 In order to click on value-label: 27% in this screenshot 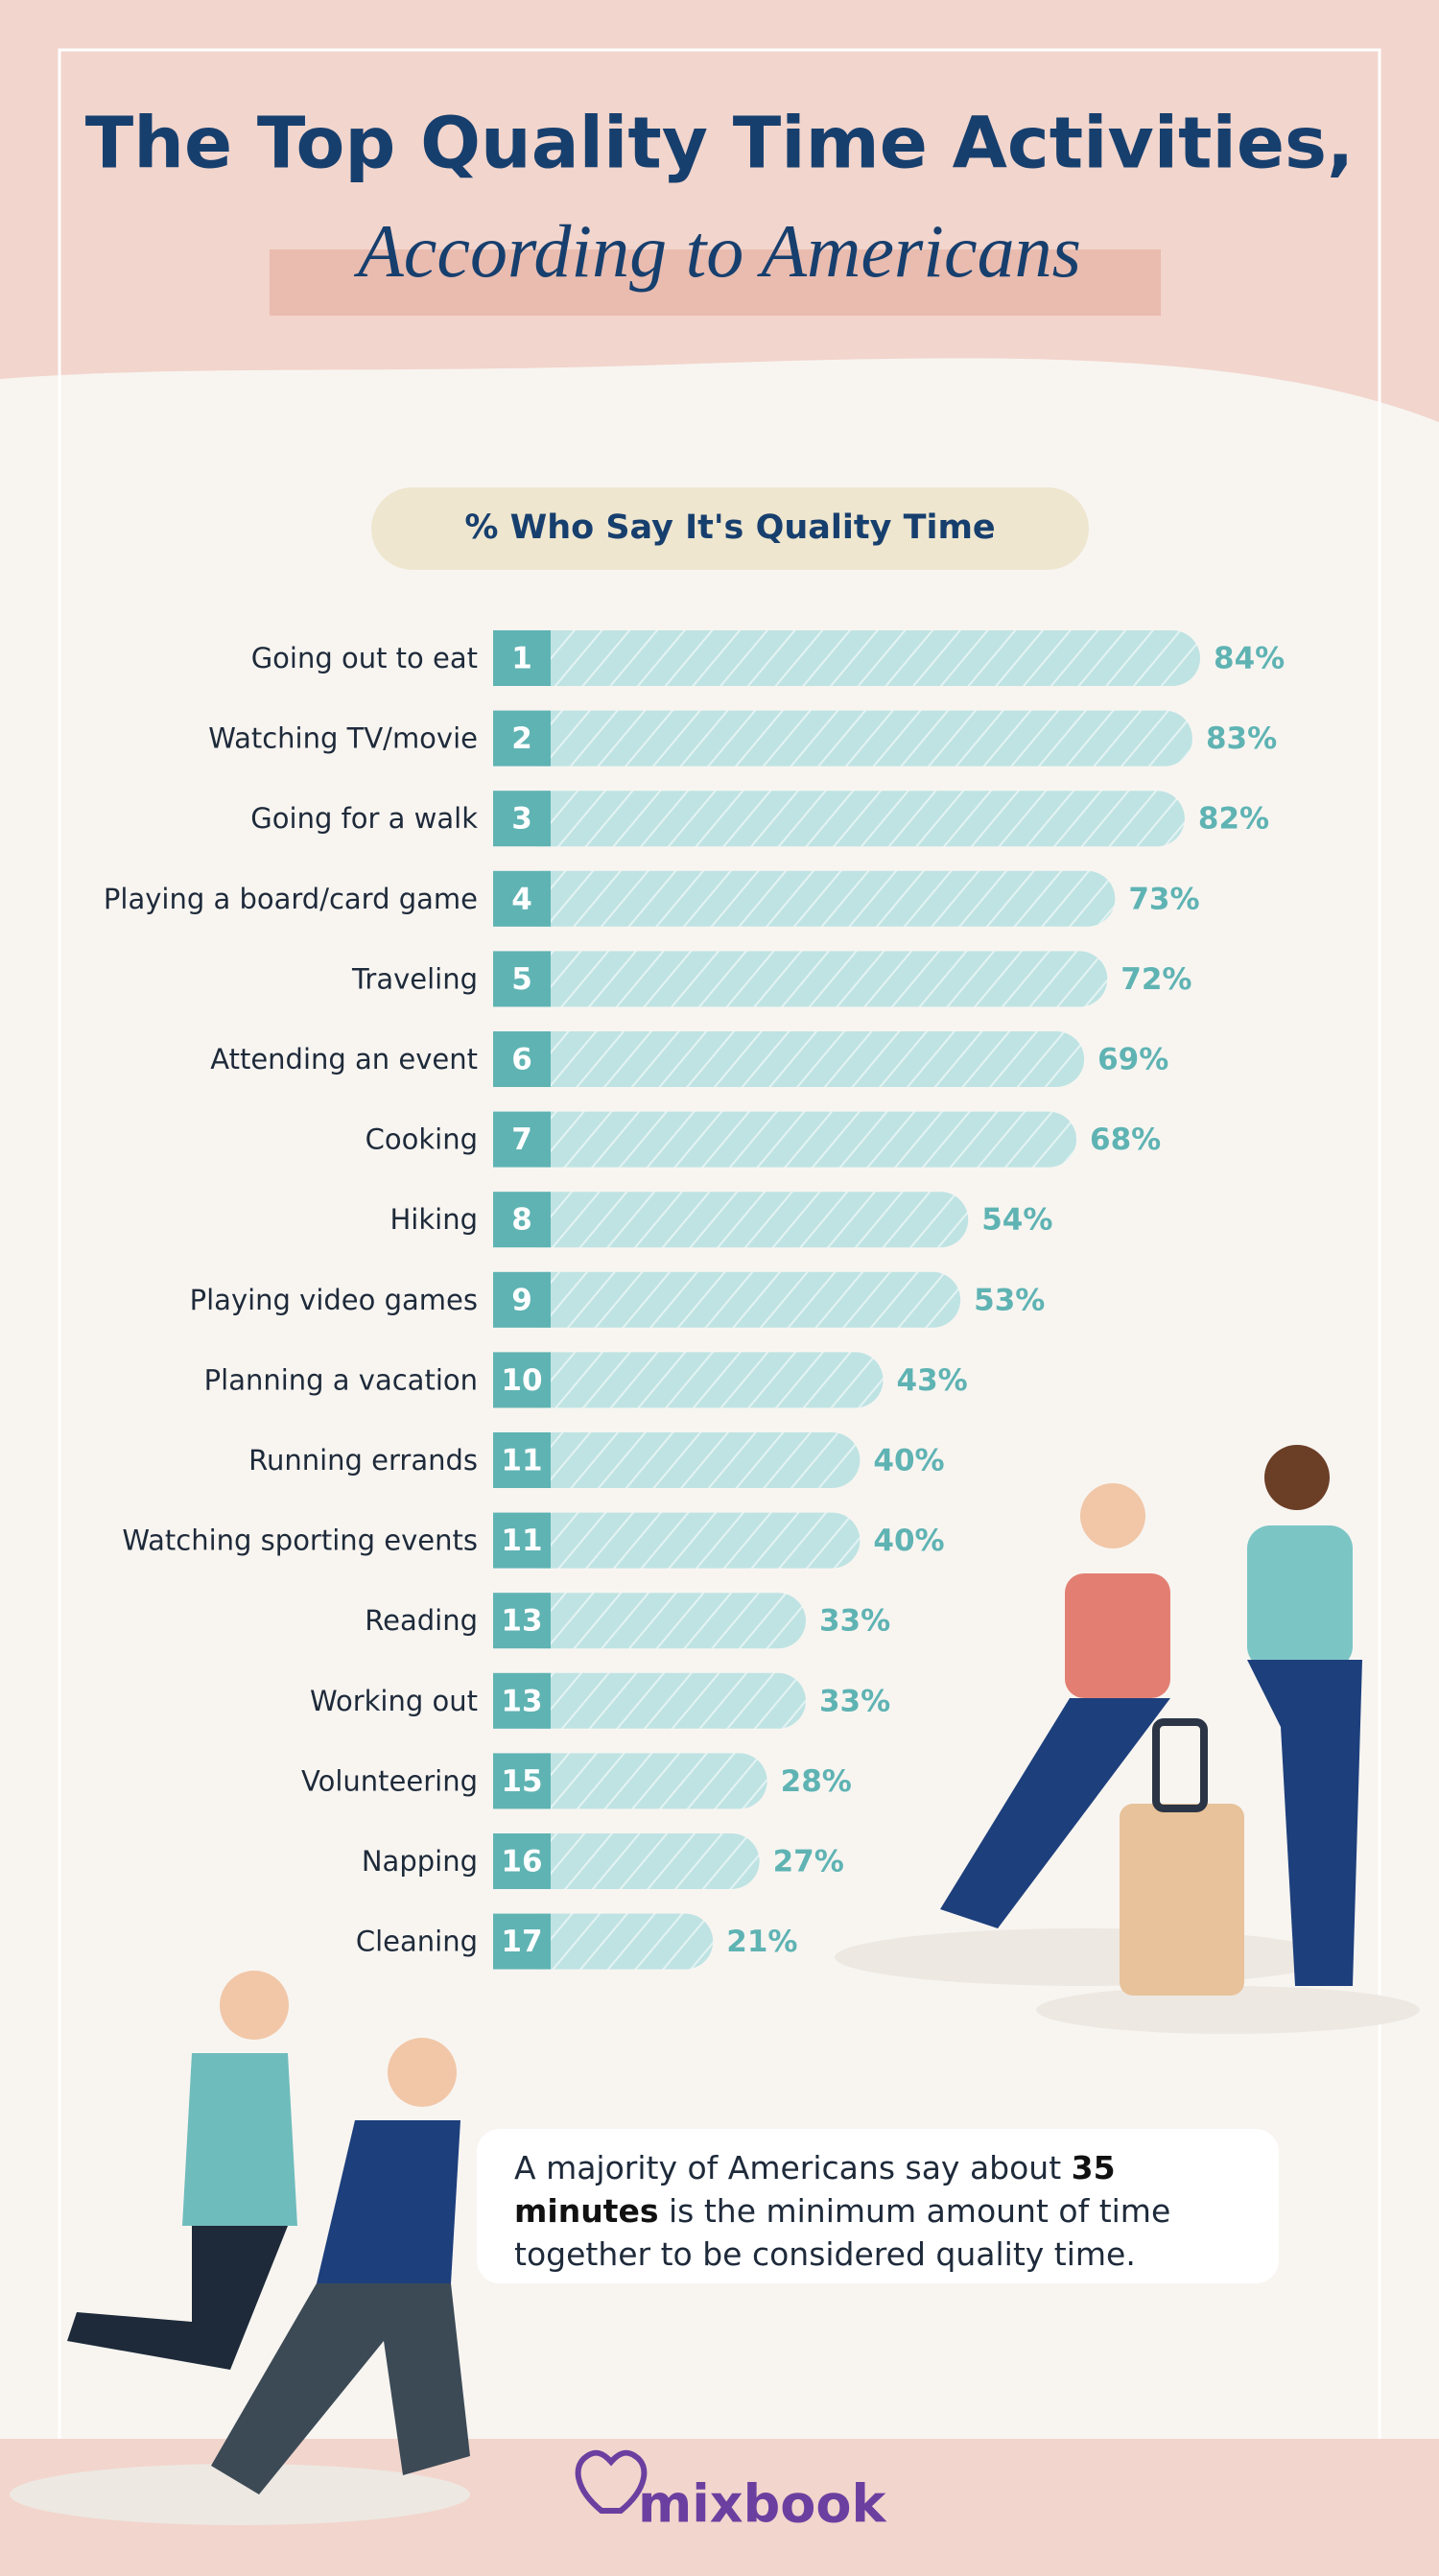, I will do `click(808, 1862)`.